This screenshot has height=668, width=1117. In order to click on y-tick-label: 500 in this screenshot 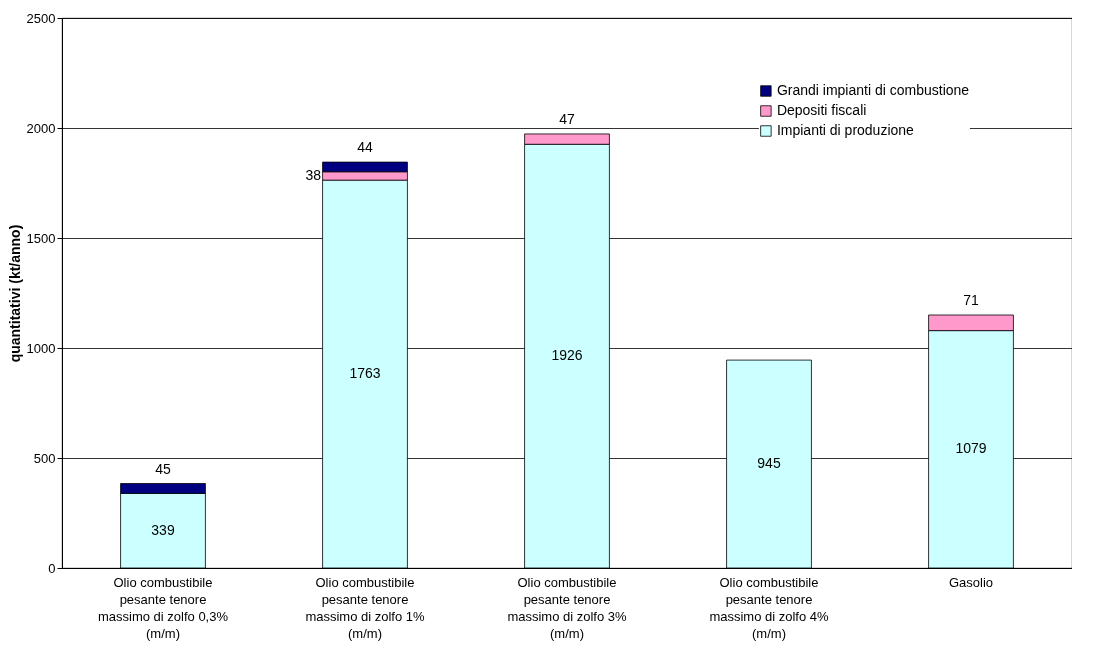, I will do `click(44, 458)`.